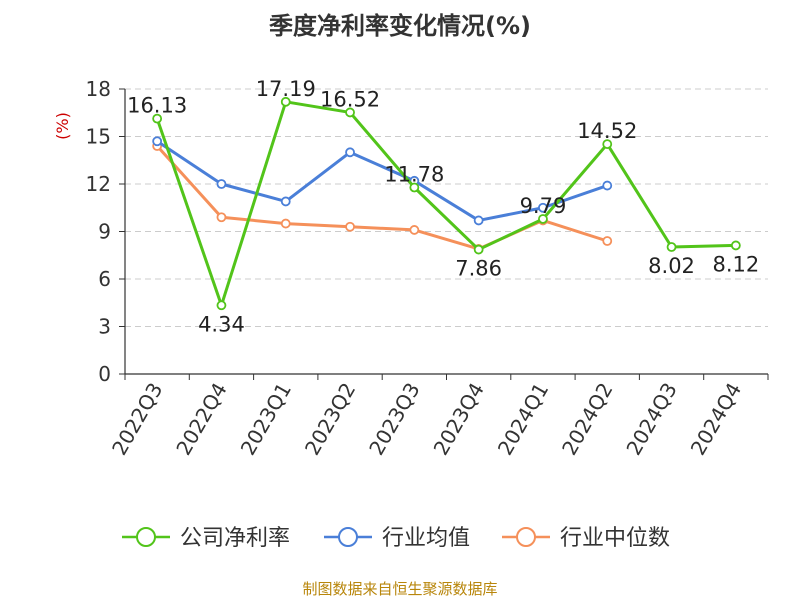 This screenshot has height=600, width=800. I want to click on data-label: 16.13, so click(157, 106).